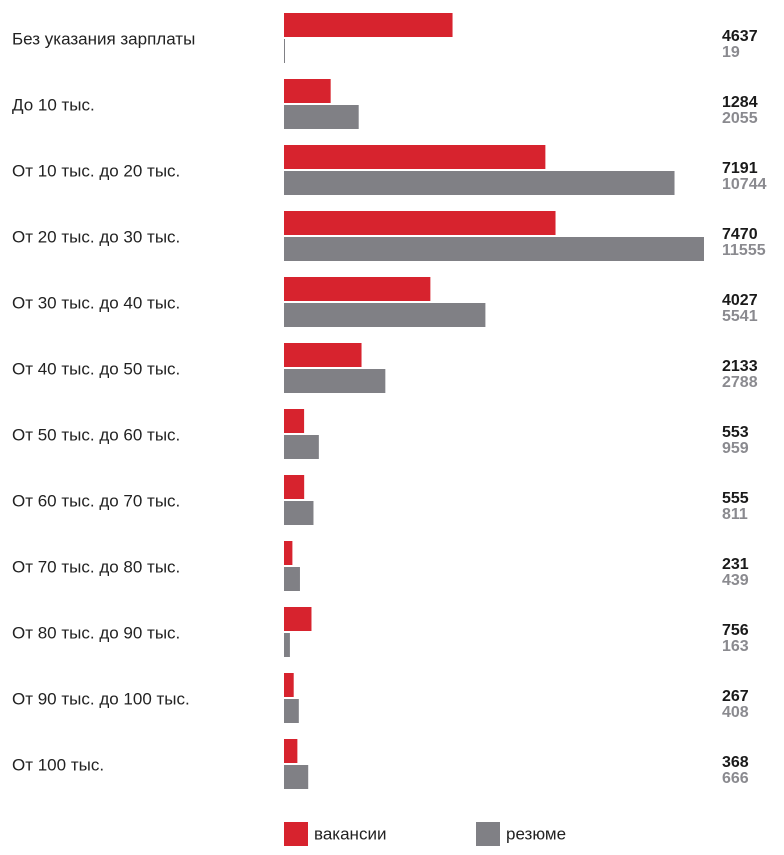 The width and height of the screenshot is (784, 855). I want to click on category-label: От 10 тыс. до 20 тыс., so click(96, 170).